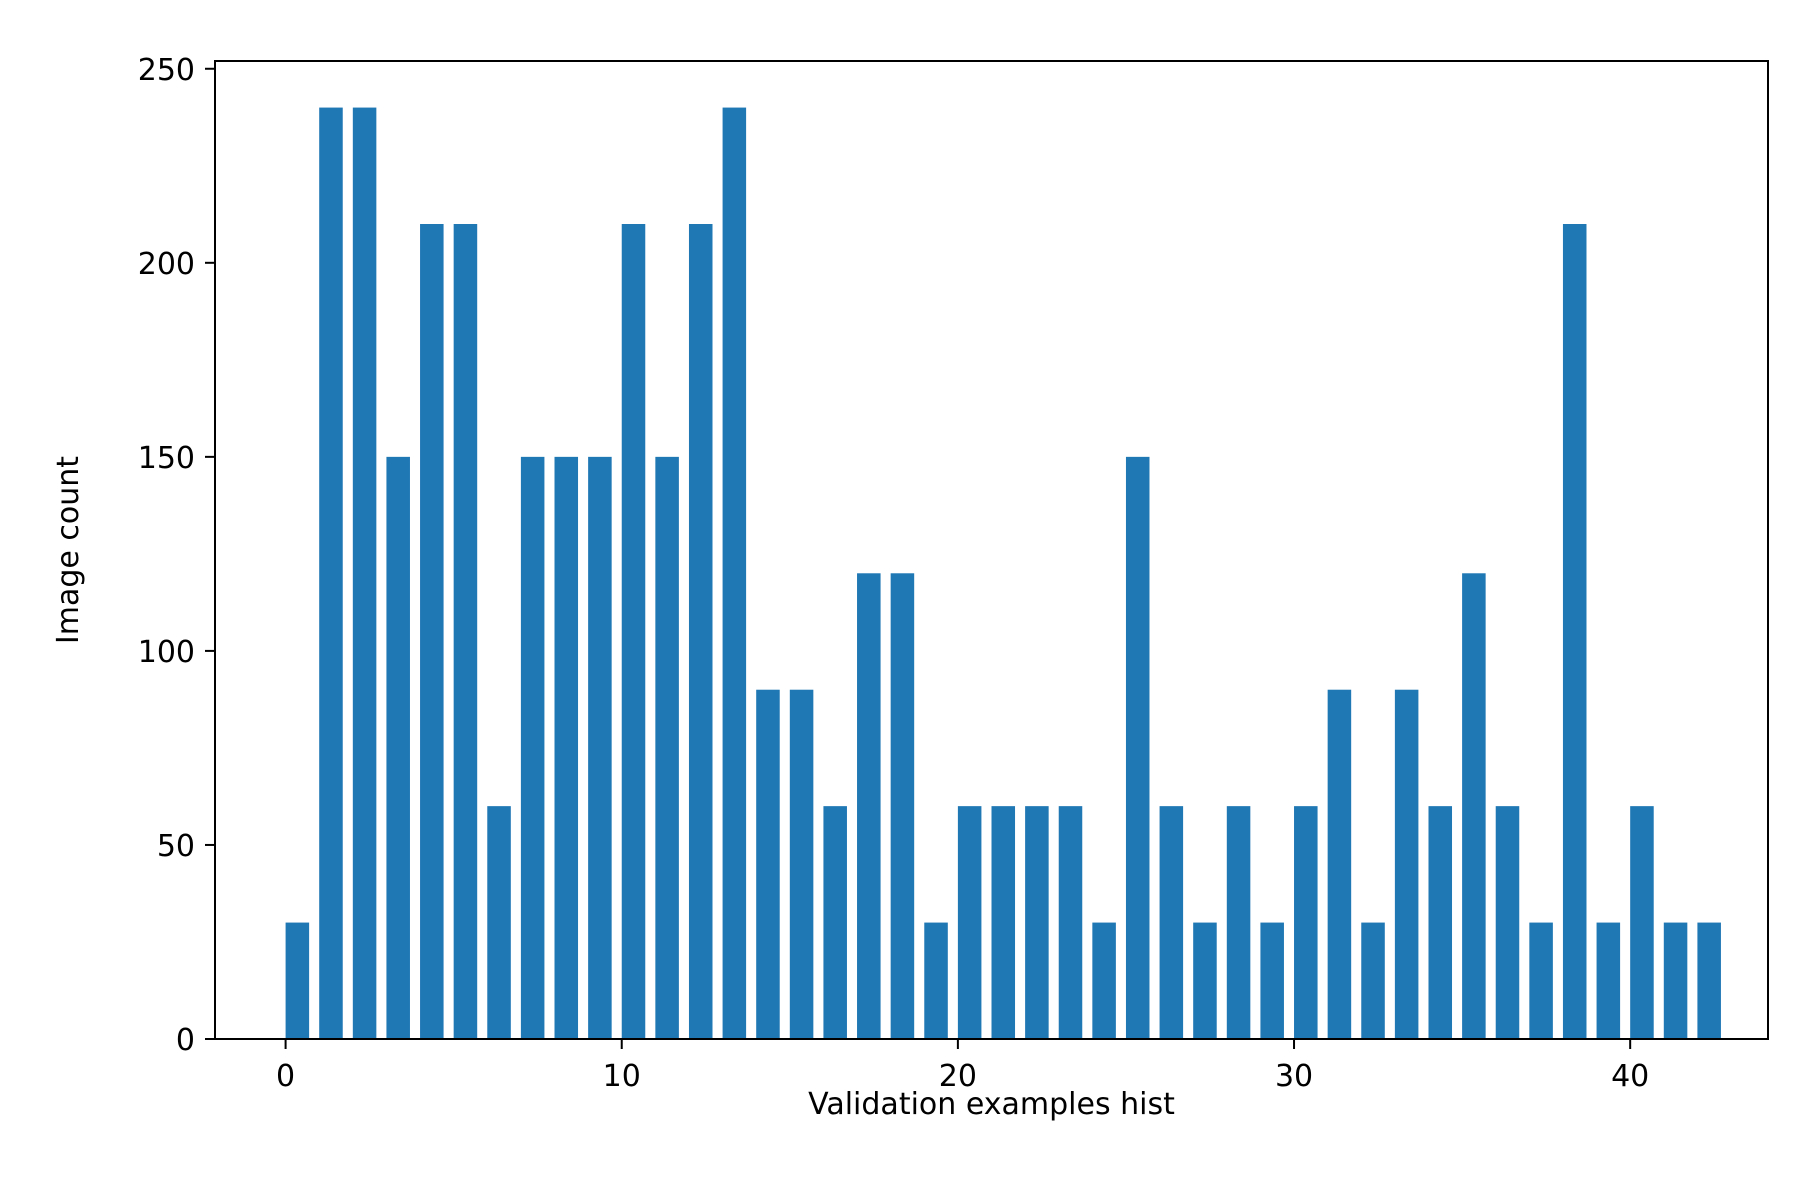 This screenshot has width=1800, height=1204. What do you see at coordinates (166, 652) in the screenshot?
I see `y-tick-label: 100` at bounding box center [166, 652].